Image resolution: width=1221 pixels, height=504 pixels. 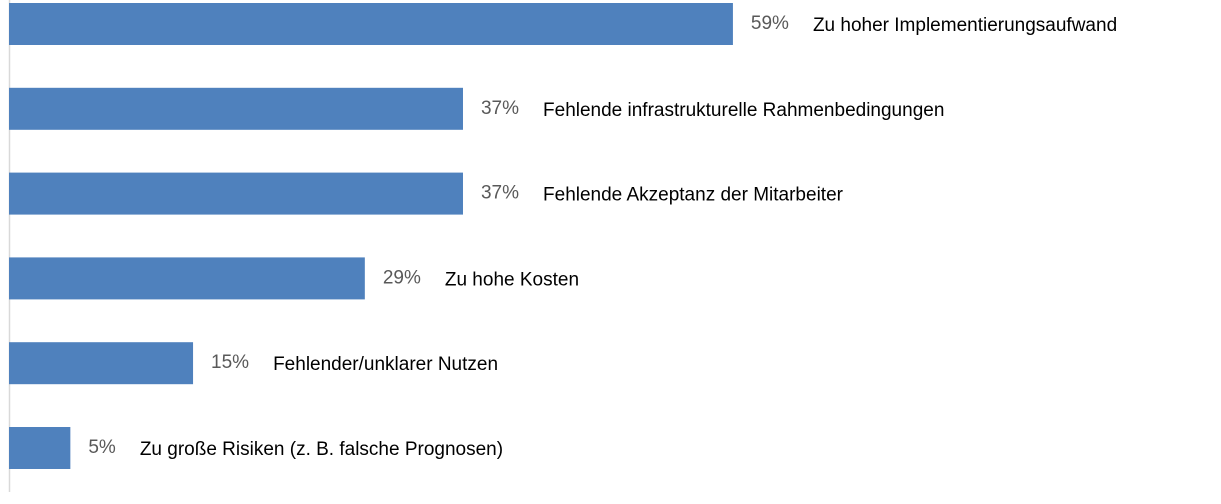 What do you see at coordinates (512, 279) in the screenshot?
I see `category-label: Zu hohe Kosten` at bounding box center [512, 279].